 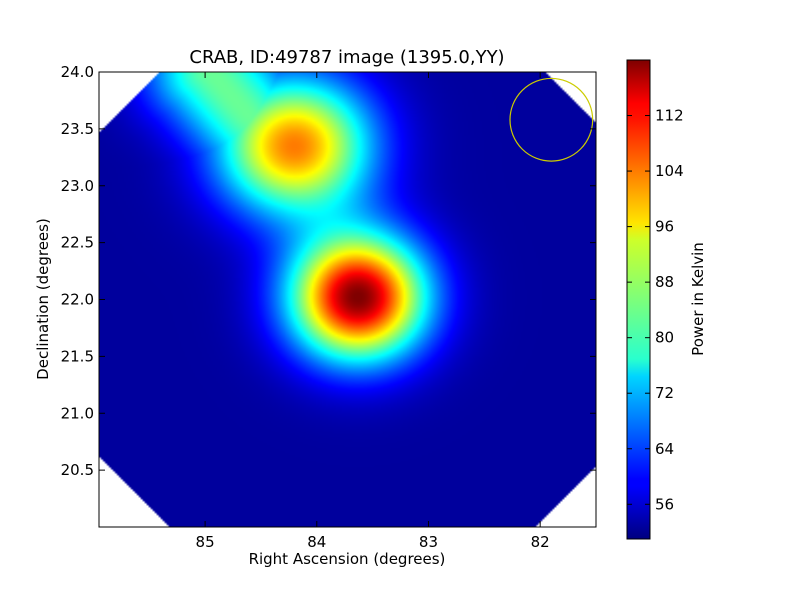 What do you see at coordinates (655, 310) in the screenshot?
I see `colorbar-ticks: 56 64 72 80 88 96 104 112` at bounding box center [655, 310].